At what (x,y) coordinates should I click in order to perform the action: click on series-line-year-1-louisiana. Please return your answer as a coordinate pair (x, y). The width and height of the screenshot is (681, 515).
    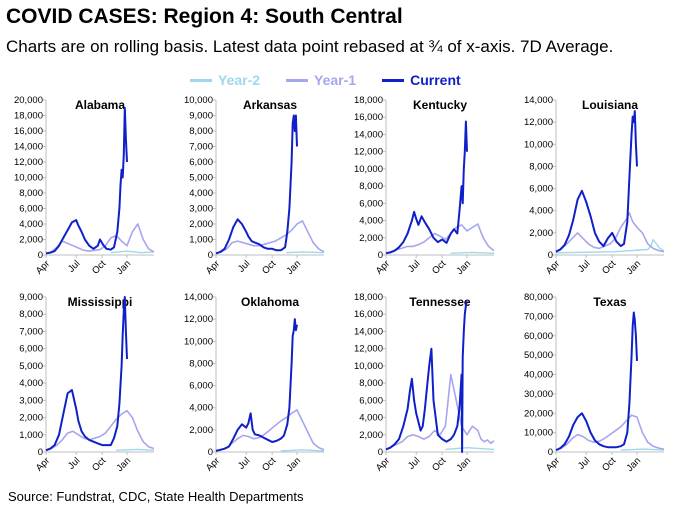
    Looking at the image, I should click on (610, 232).